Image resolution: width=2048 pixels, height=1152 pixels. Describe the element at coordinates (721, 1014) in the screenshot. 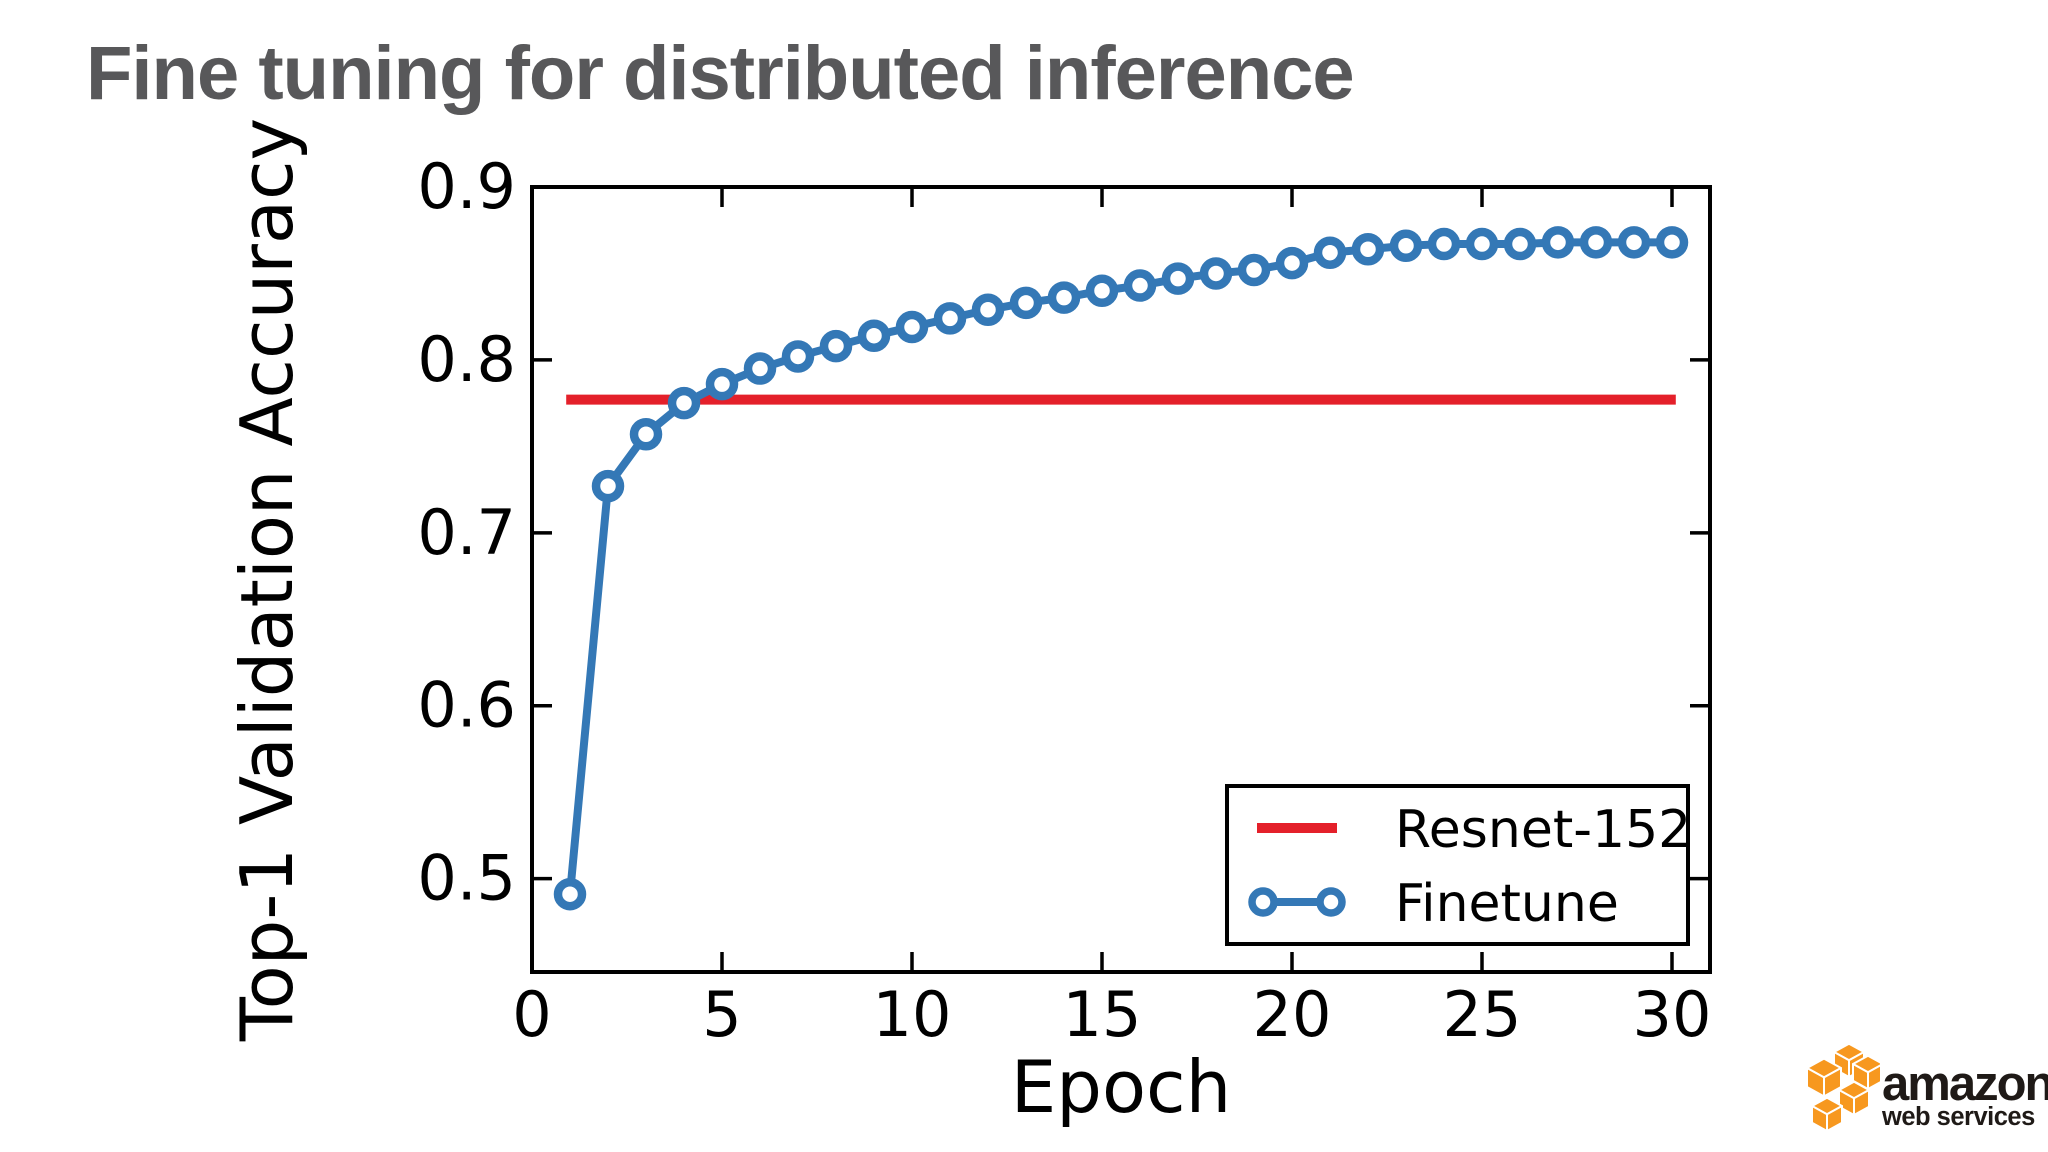

I see `x-tick-label: 5` at that location.